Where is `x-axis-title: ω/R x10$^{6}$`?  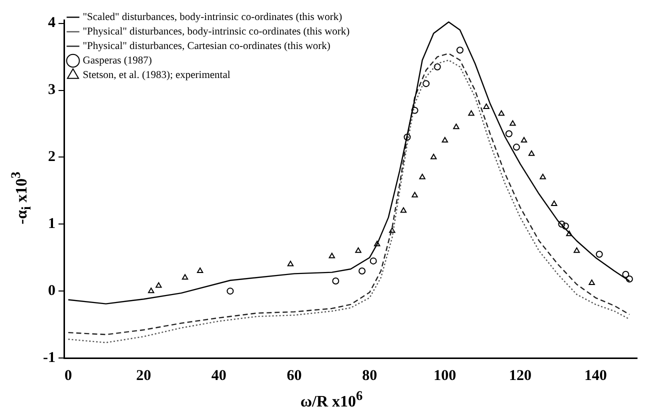 x-axis-title: ω/R x10$^{6}$ is located at coordinates (331, 400).